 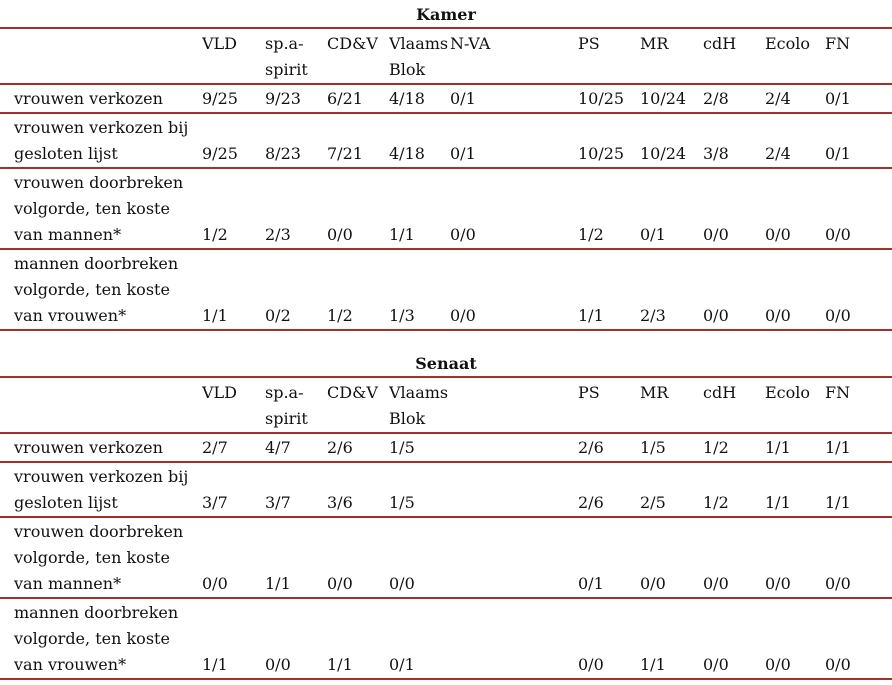 What do you see at coordinates (358, 405) in the screenshot?
I see `column-header: CD&V` at bounding box center [358, 405].